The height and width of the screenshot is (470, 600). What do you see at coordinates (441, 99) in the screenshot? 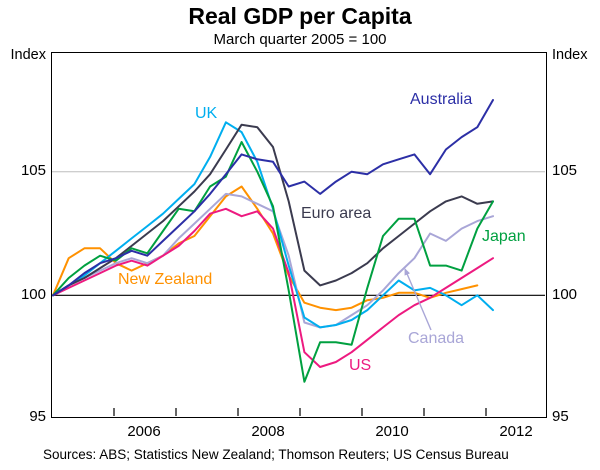
I see `series-label-australia: Australia` at bounding box center [441, 99].